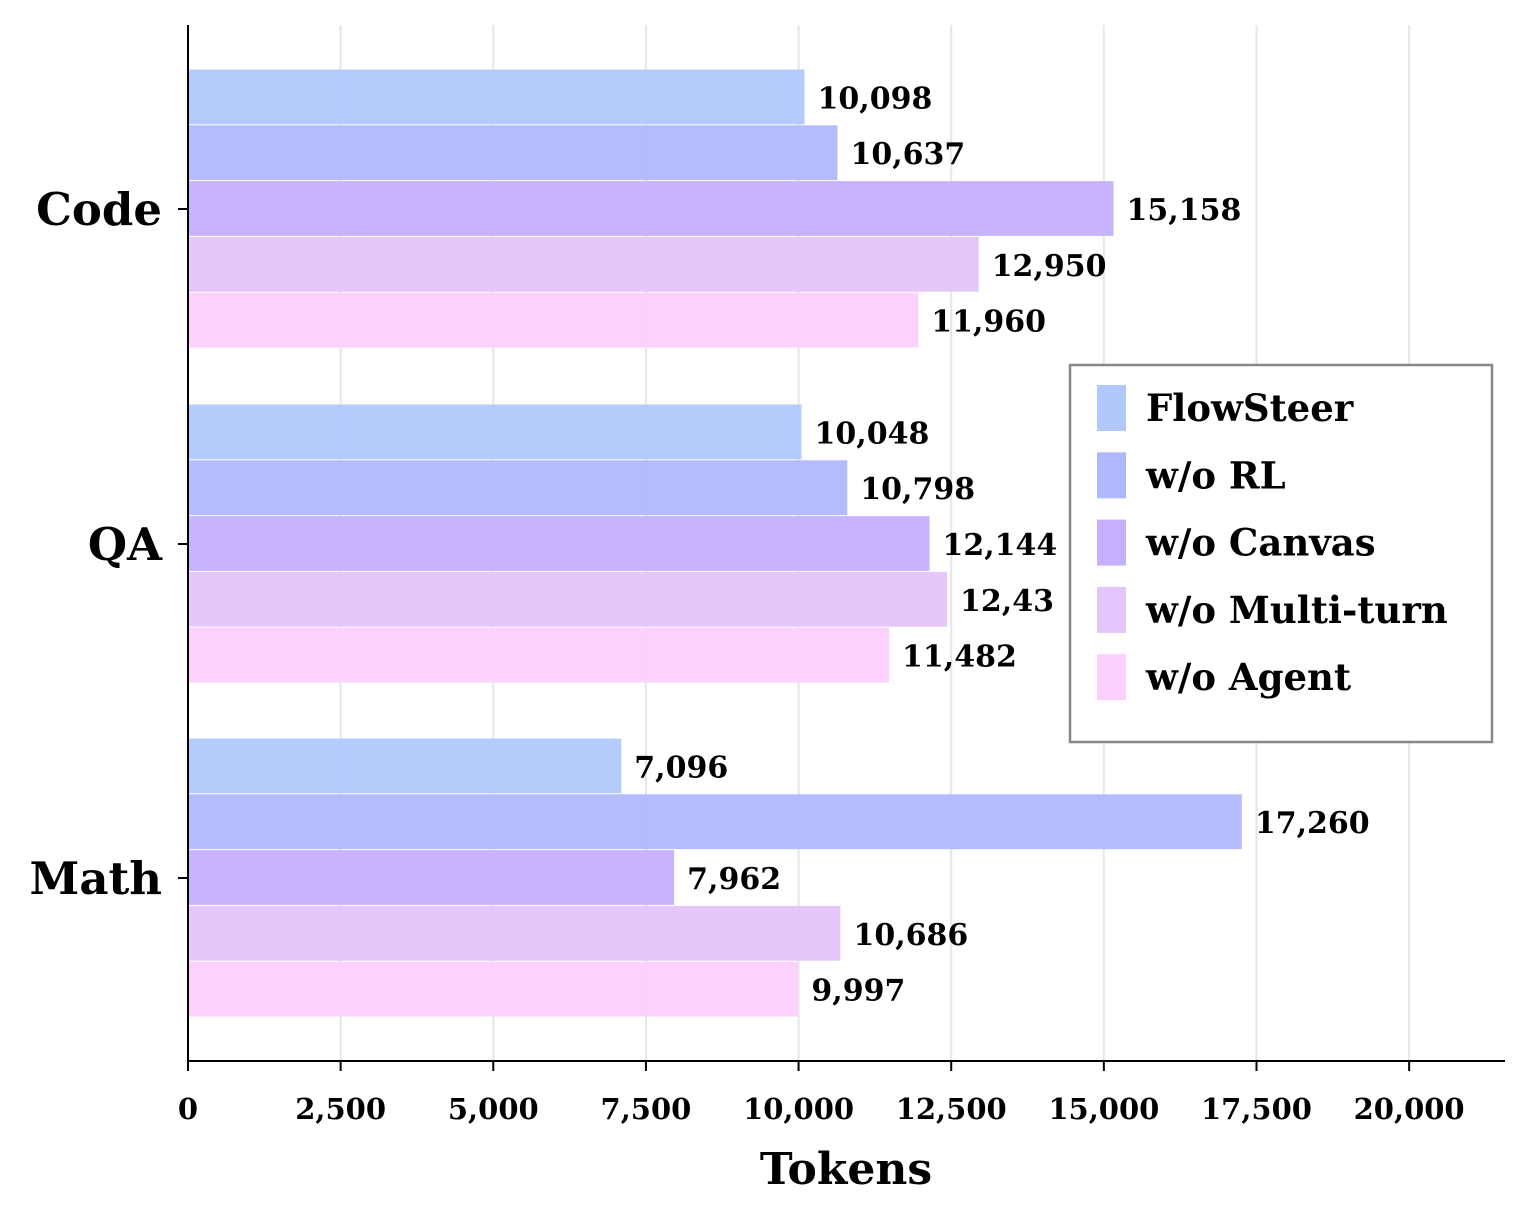 Image resolution: width=1531 pixels, height=1221 pixels. What do you see at coordinates (988, 322) in the screenshot?
I see `data-label: 11,960` at bounding box center [988, 322].